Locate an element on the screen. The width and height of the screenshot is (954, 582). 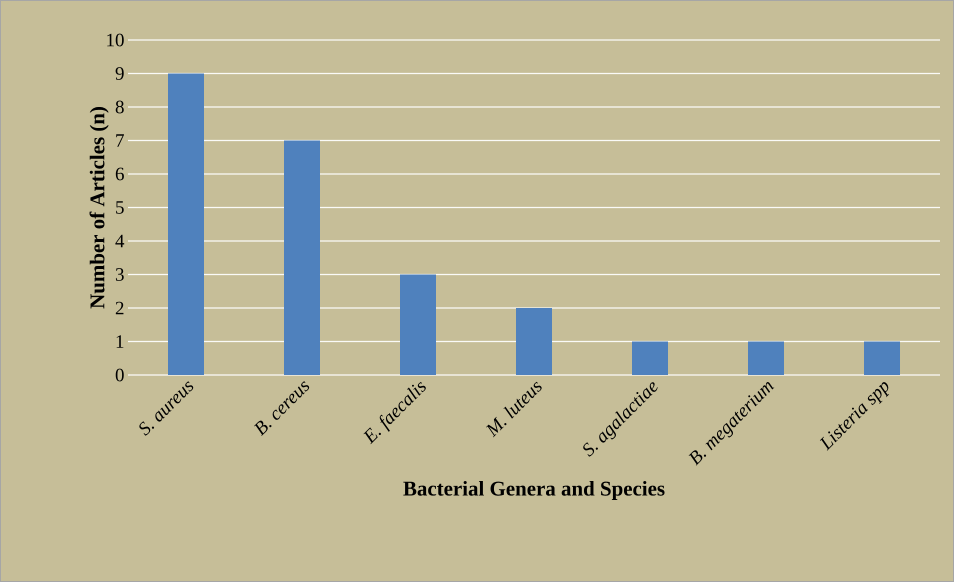
y-tick-label: 8 is located at coordinates (120, 107).